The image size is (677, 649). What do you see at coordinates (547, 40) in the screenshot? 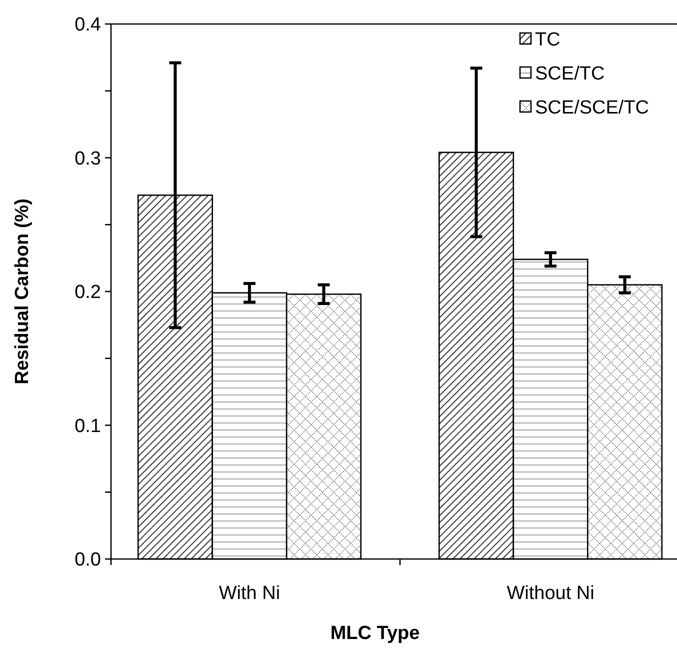
I see `legend-label: TC` at bounding box center [547, 40].